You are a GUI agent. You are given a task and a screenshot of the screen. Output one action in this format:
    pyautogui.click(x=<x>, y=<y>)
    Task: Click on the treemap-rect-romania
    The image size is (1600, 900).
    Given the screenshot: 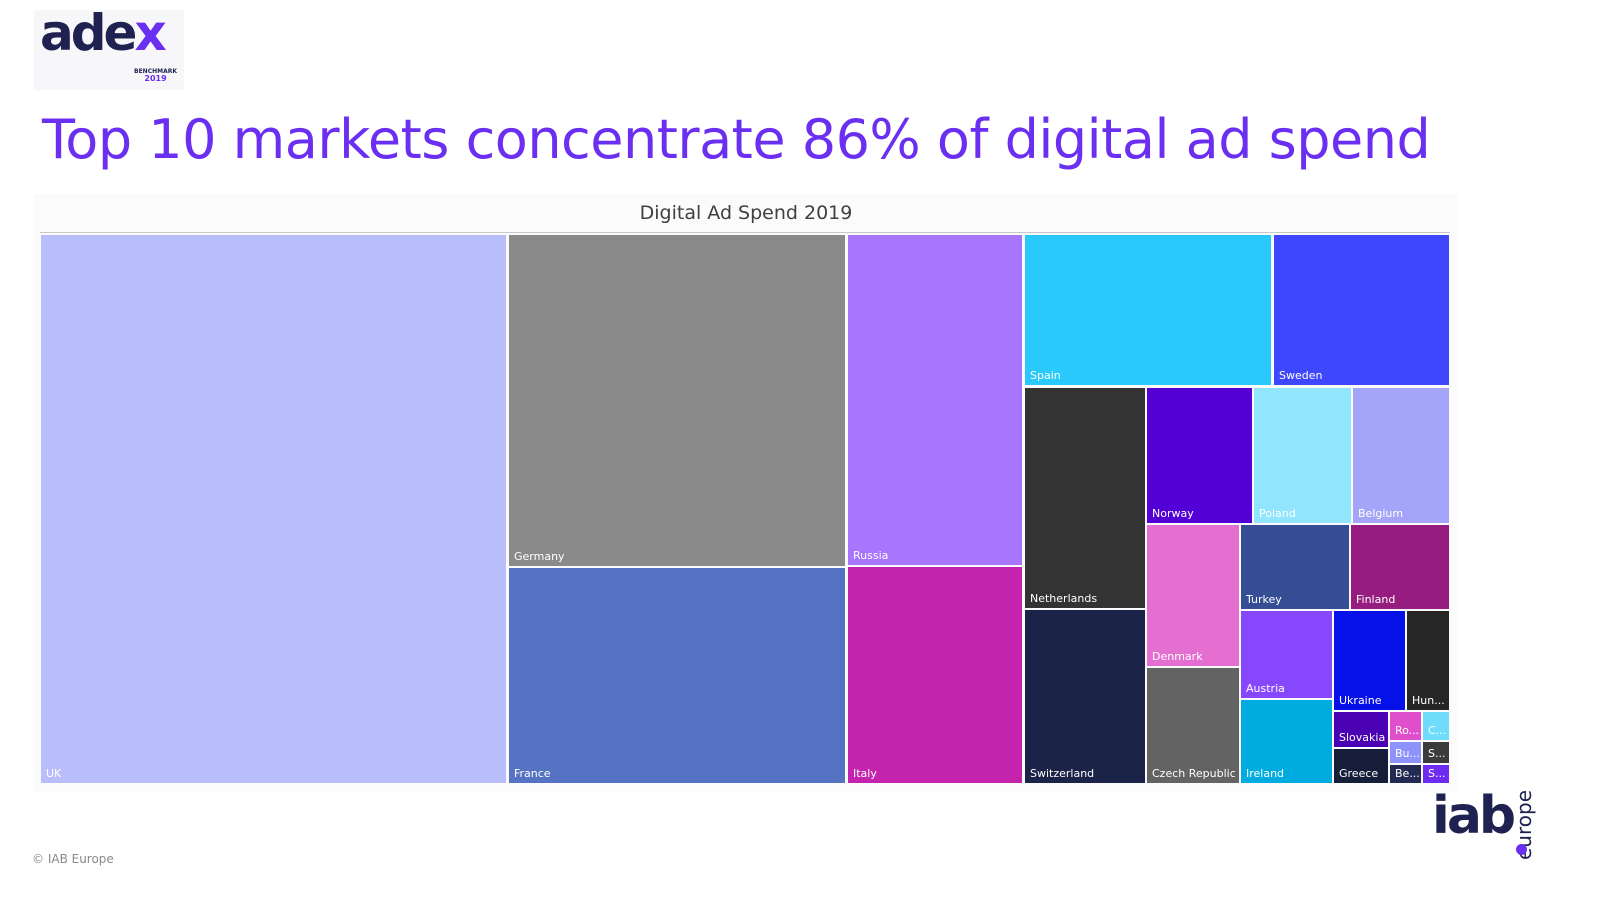 What is the action you would take?
    pyautogui.click(x=1405, y=726)
    